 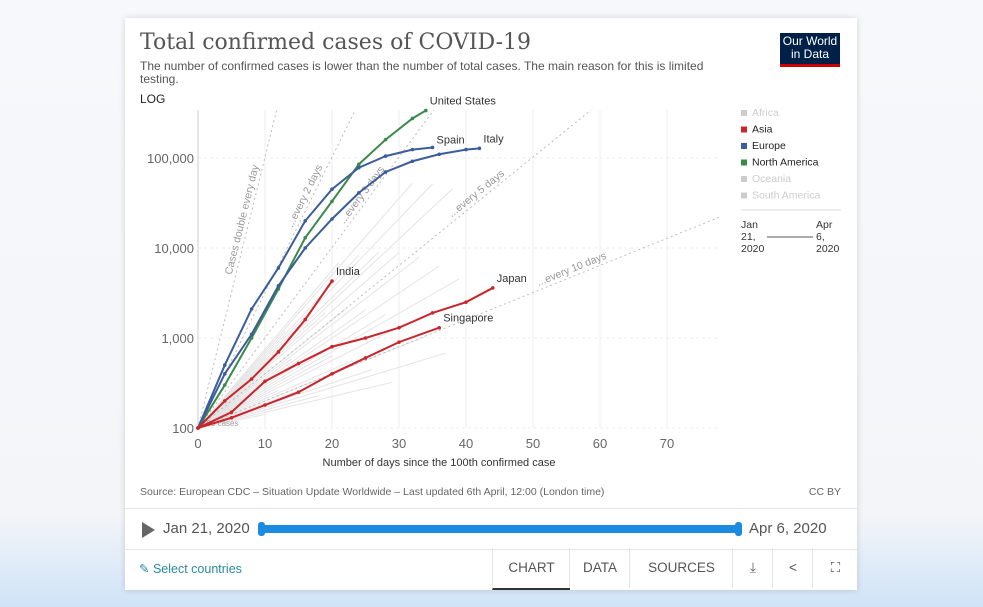 I want to click on tab-sources: SOURCES, so click(x=681, y=568).